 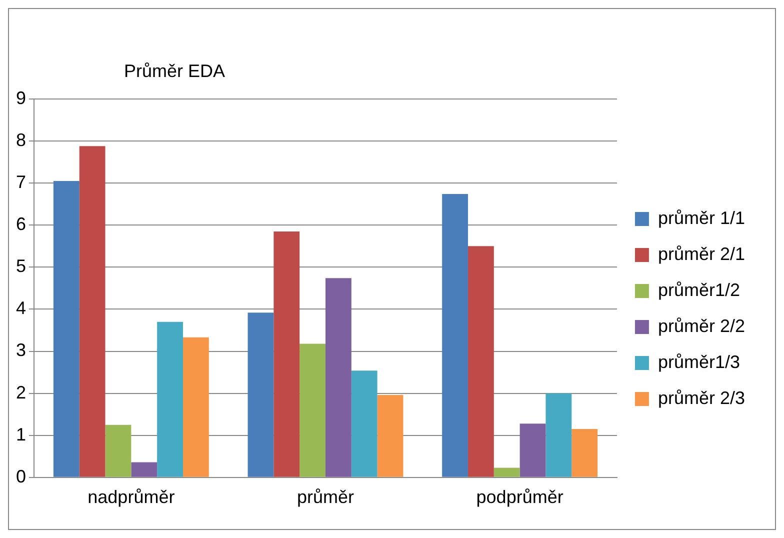 What do you see at coordinates (21, 434) in the screenshot?
I see `y-tick-label: 1` at bounding box center [21, 434].